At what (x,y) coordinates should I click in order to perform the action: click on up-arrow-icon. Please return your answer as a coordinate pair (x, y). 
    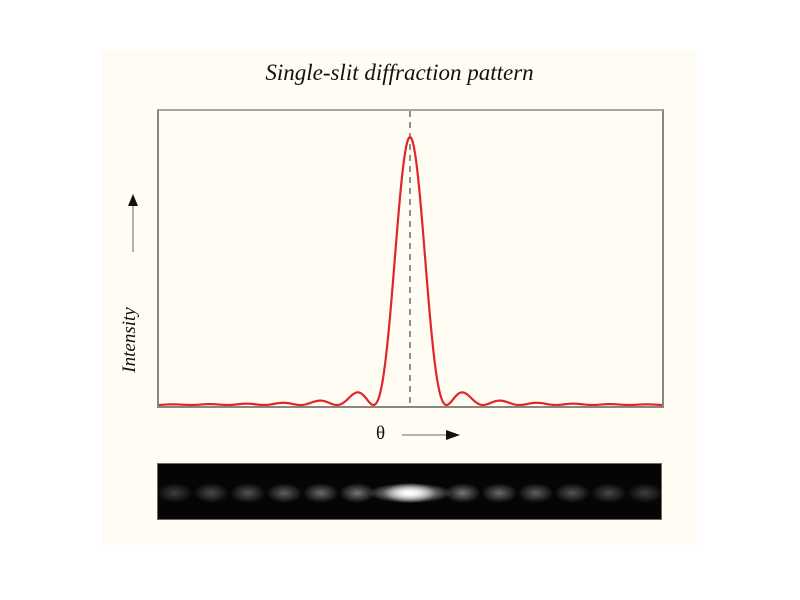
    Looking at the image, I should click on (133, 223).